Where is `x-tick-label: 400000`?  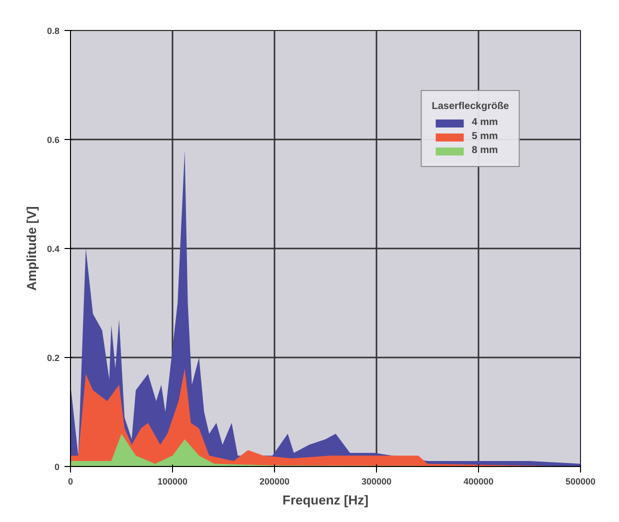 x-tick-label: 400000 is located at coordinates (478, 481).